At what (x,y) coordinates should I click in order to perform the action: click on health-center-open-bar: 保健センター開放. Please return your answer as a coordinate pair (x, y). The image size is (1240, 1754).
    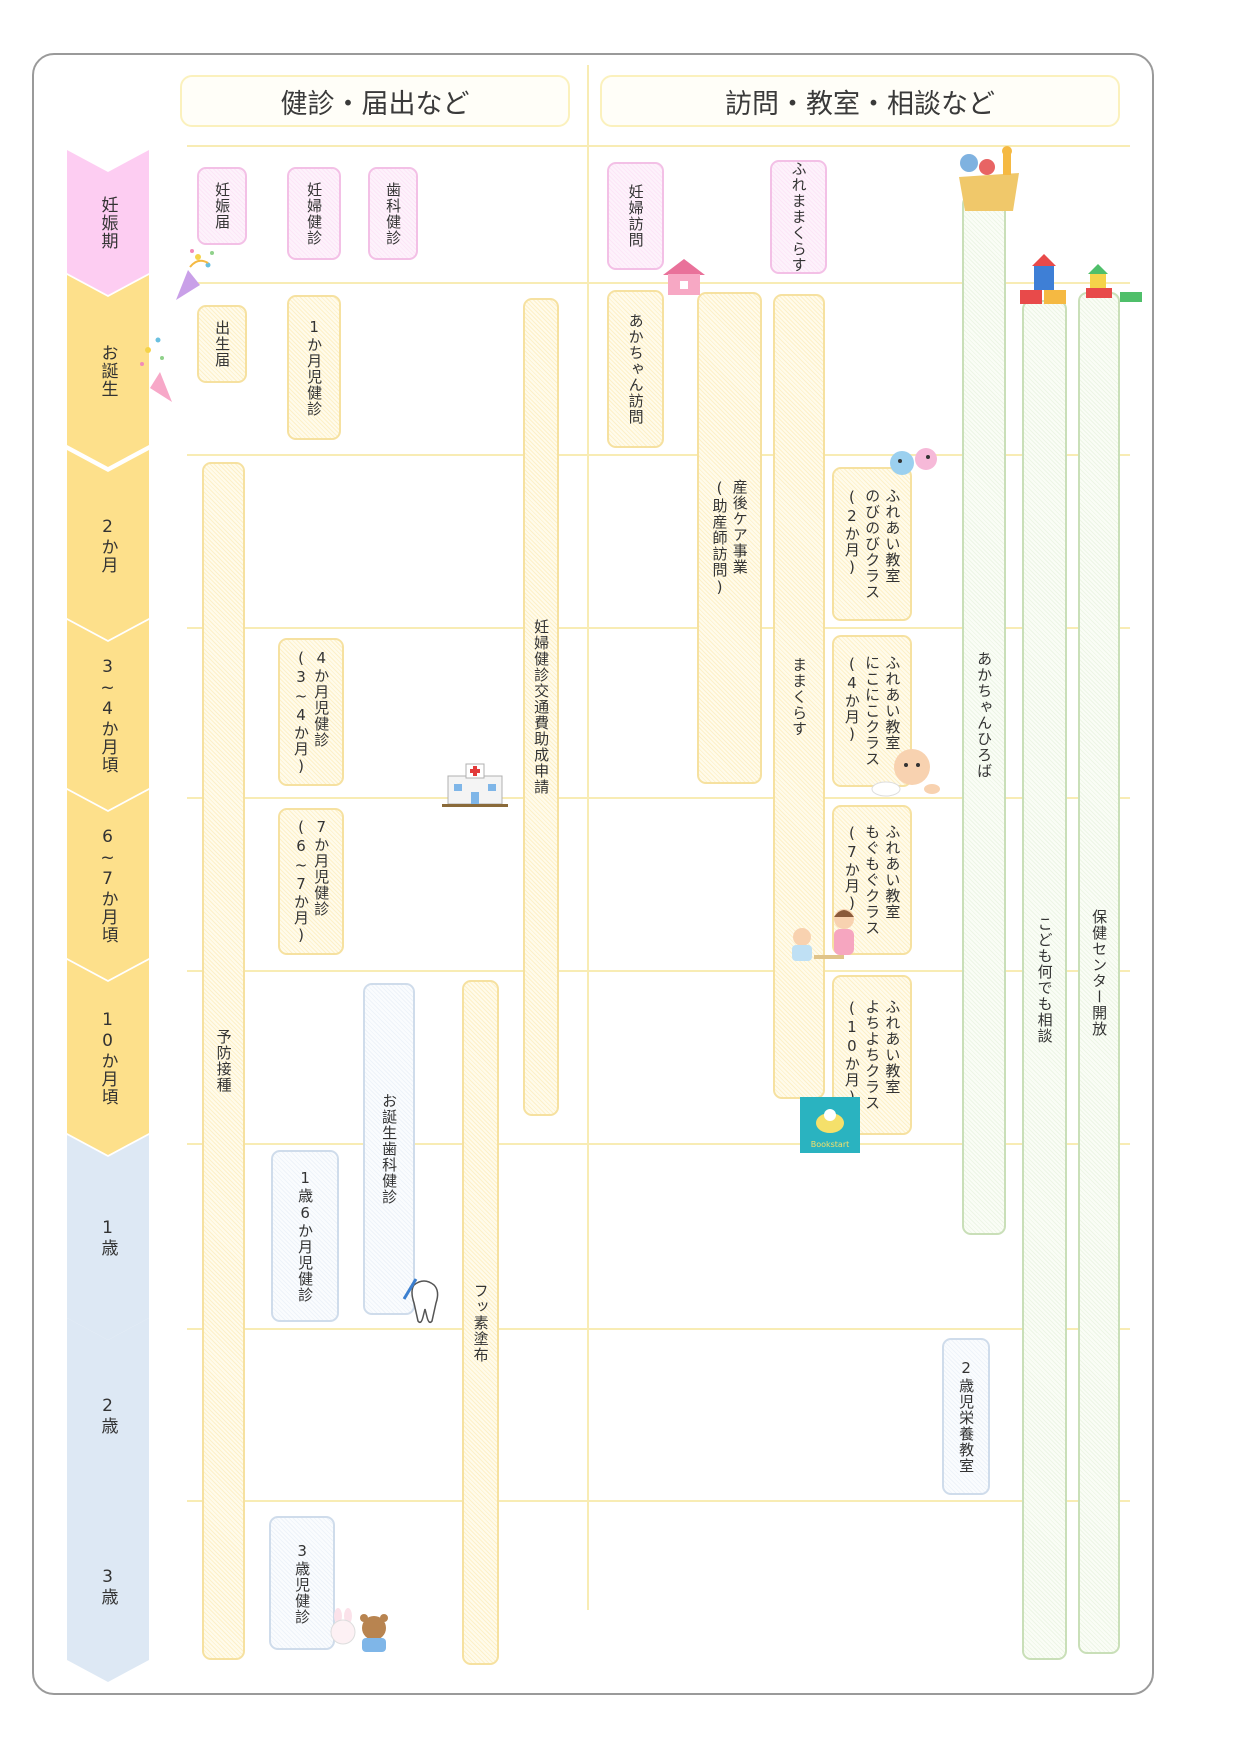
    Looking at the image, I should click on (1099, 973).